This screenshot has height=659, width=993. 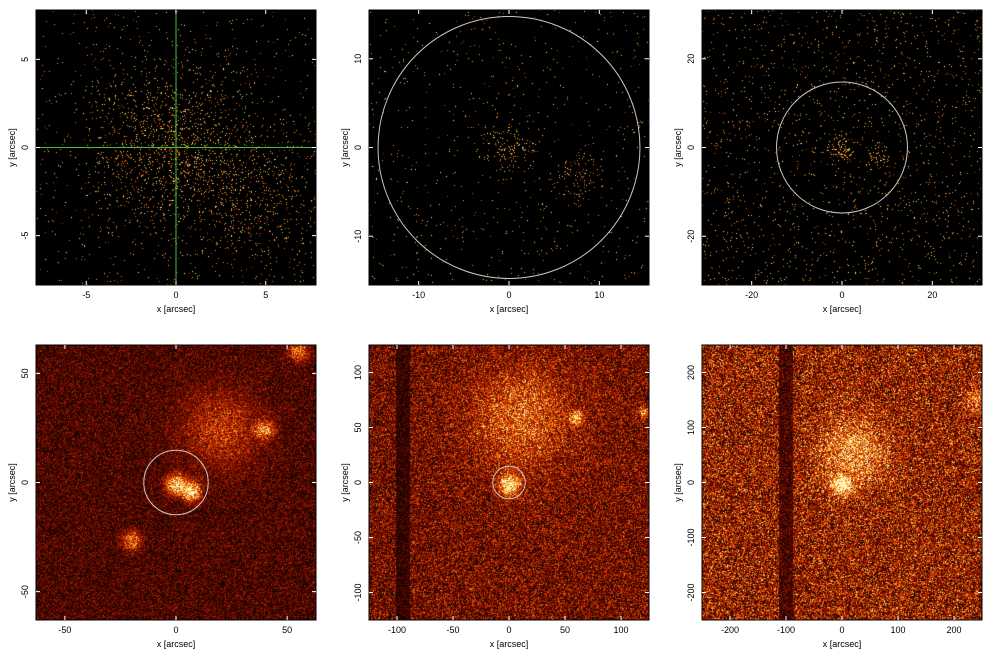 I want to click on y-tick-label: -10, so click(x=358, y=236).